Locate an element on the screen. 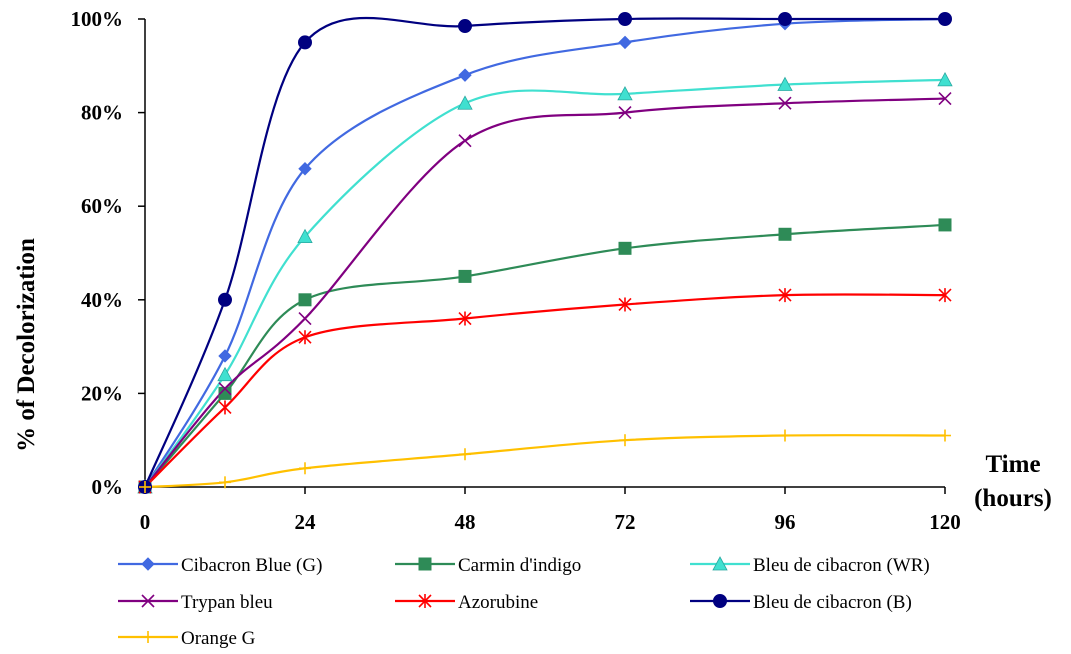  legend-label: Bleu de cibacron (B) is located at coordinates (832, 602).